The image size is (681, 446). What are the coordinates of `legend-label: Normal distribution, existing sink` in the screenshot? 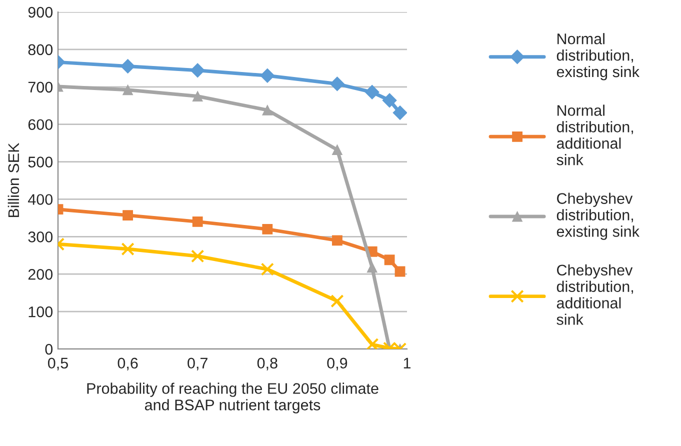 It's located at (598, 56).